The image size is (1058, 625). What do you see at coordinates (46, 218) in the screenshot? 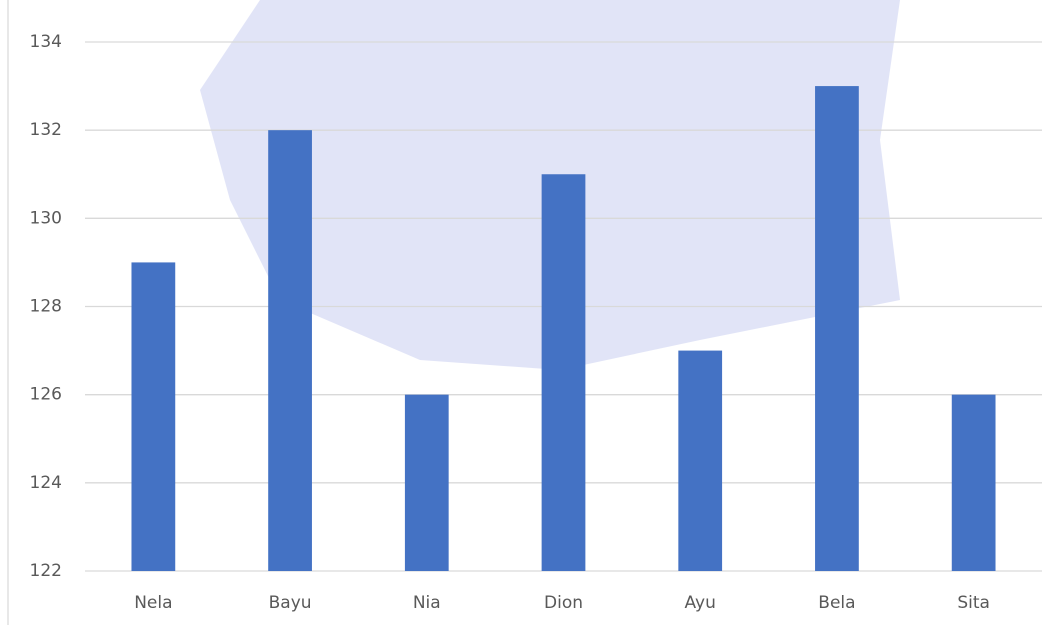
I see `y-tick-label: 130` at bounding box center [46, 218].